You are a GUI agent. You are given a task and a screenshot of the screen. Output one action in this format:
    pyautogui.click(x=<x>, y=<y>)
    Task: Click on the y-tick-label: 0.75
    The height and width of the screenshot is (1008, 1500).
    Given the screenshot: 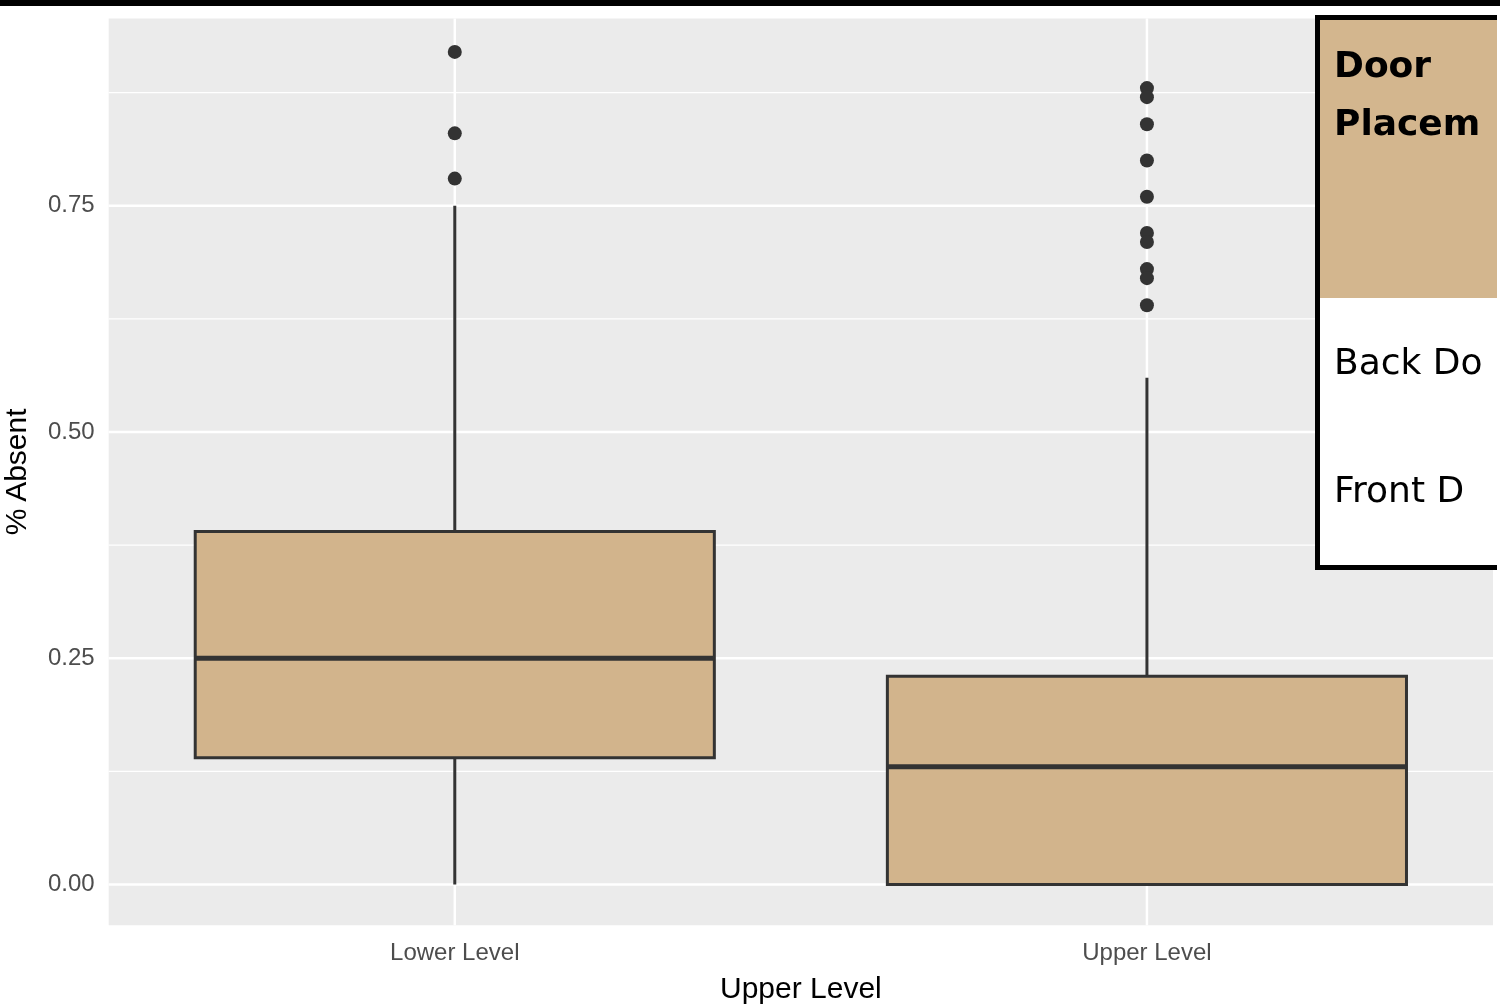 What is the action you would take?
    pyautogui.click(x=71, y=204)
    